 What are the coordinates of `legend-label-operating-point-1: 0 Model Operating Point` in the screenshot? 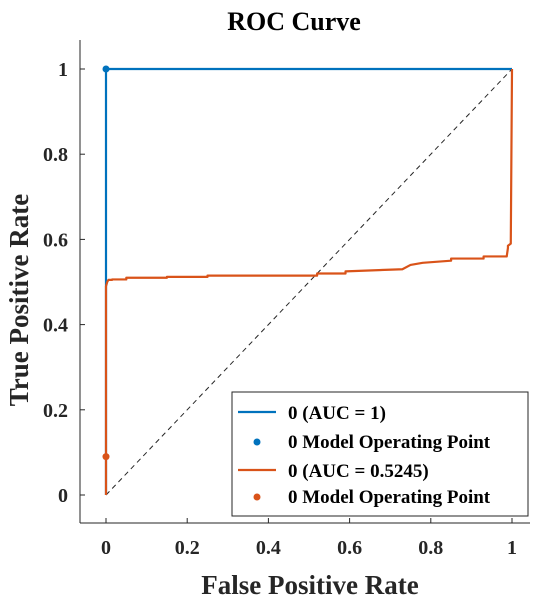 It's located at (389, 442).